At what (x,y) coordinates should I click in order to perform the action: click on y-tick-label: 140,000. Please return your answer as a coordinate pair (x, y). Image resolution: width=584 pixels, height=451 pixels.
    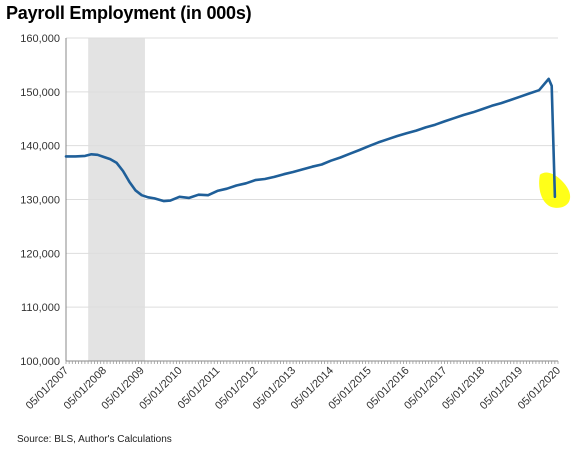
    Looking at the image, I should click on (40, 147).